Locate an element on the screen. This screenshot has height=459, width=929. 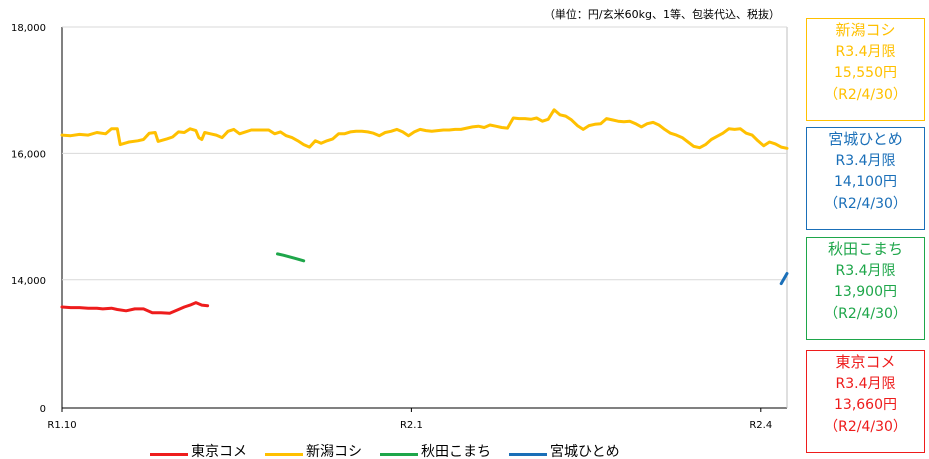
x-tick-labels: R1.10 R2.1 R2.4 is located at coordinates (409, 419).